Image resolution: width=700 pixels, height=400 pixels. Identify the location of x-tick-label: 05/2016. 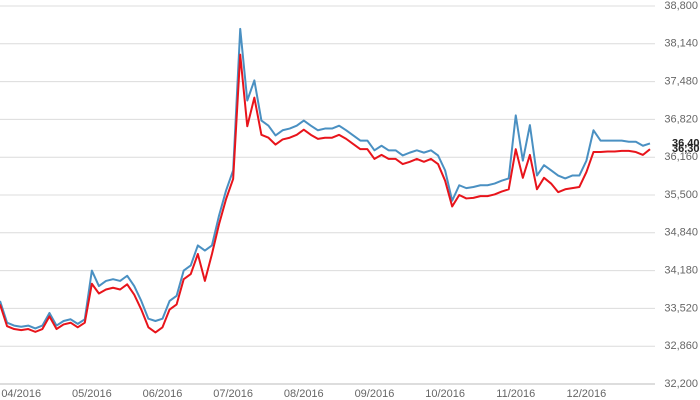
(92, 394).